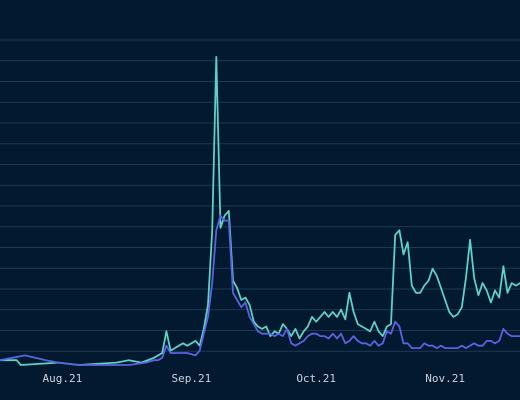 The height and width of the screenshot is (400, 520). I want to click on x-axis-tick-labels: Aug.21 Sep.21 Oct.21 Nov.21, so click(254, 378).